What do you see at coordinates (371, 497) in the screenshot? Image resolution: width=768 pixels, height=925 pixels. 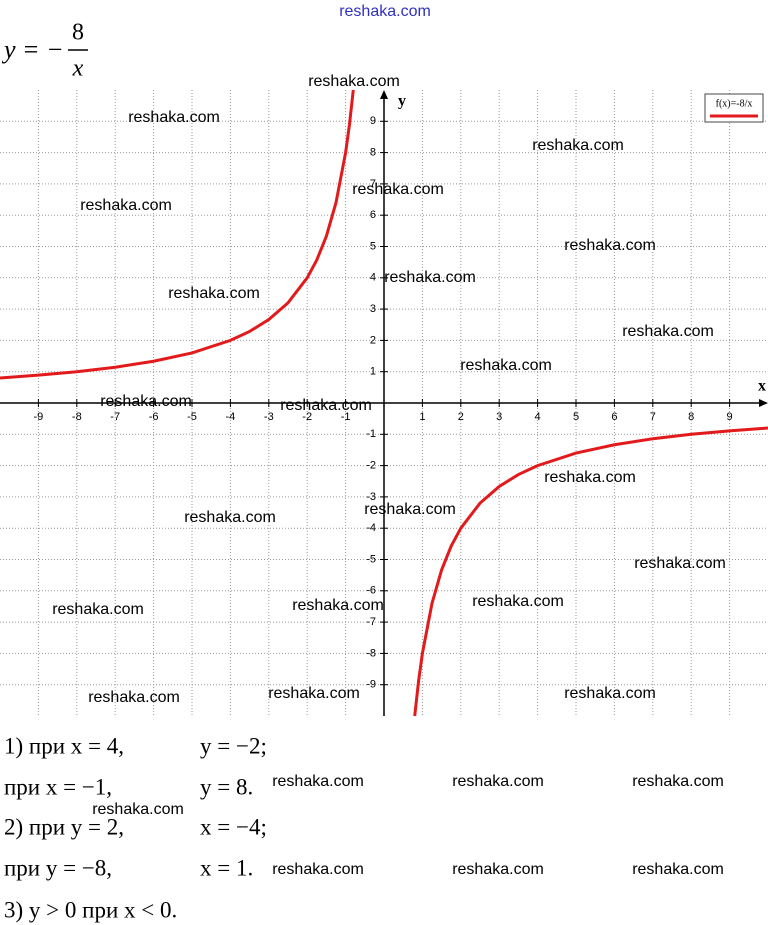 I see `y-tick-label: -3` at bounding box center [371, 497].